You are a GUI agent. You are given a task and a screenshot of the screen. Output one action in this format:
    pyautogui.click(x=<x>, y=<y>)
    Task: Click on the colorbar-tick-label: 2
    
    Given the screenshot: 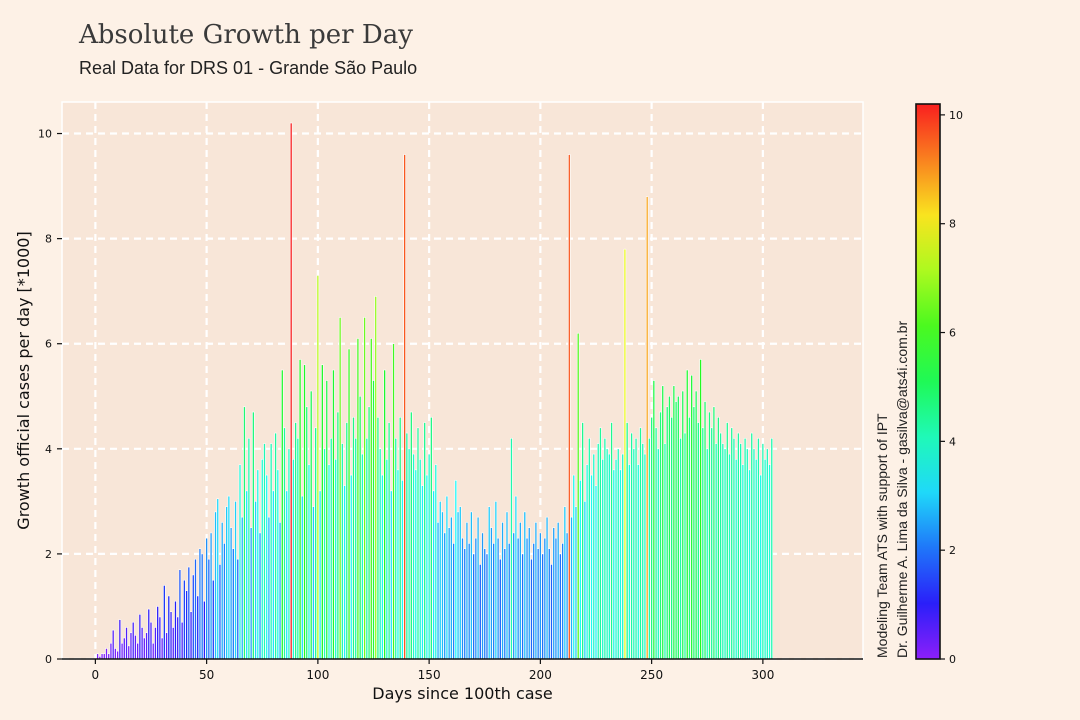 What is the action you would take?
    pyautogui.click(x=952, y=550)
    